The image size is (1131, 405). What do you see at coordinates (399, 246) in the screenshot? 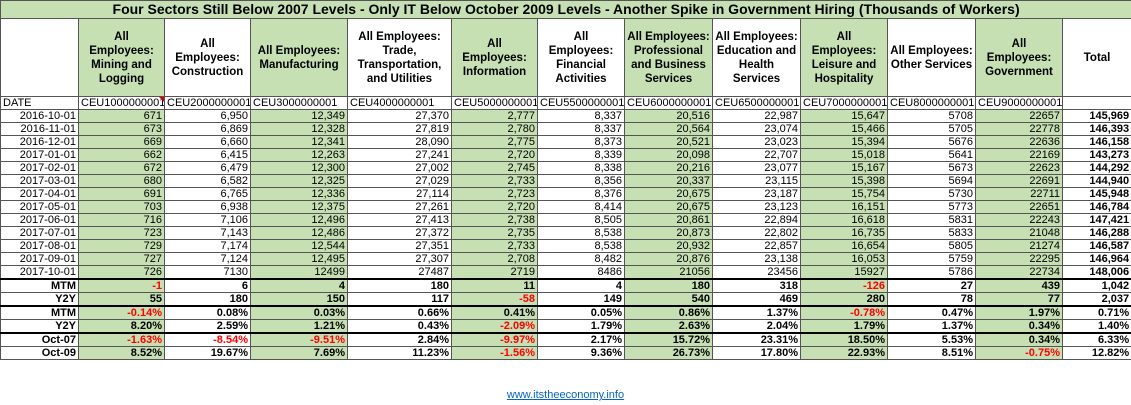
I see `table-cell: 27,351` at bounding box center [399, 246].